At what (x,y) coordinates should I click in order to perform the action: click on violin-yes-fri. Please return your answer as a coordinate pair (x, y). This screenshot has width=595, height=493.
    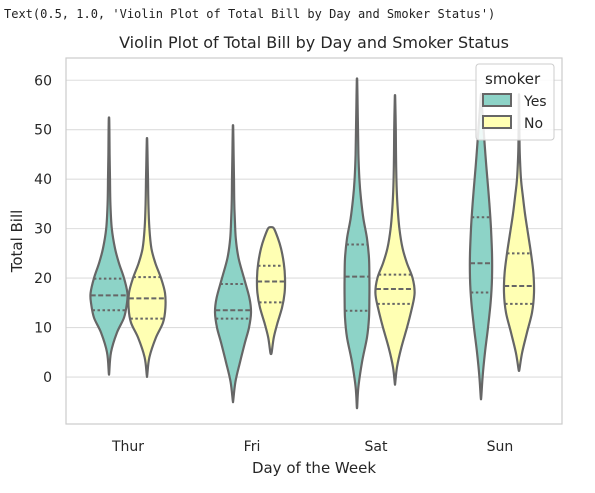
    Looking at the image, I should click on (233, 264).